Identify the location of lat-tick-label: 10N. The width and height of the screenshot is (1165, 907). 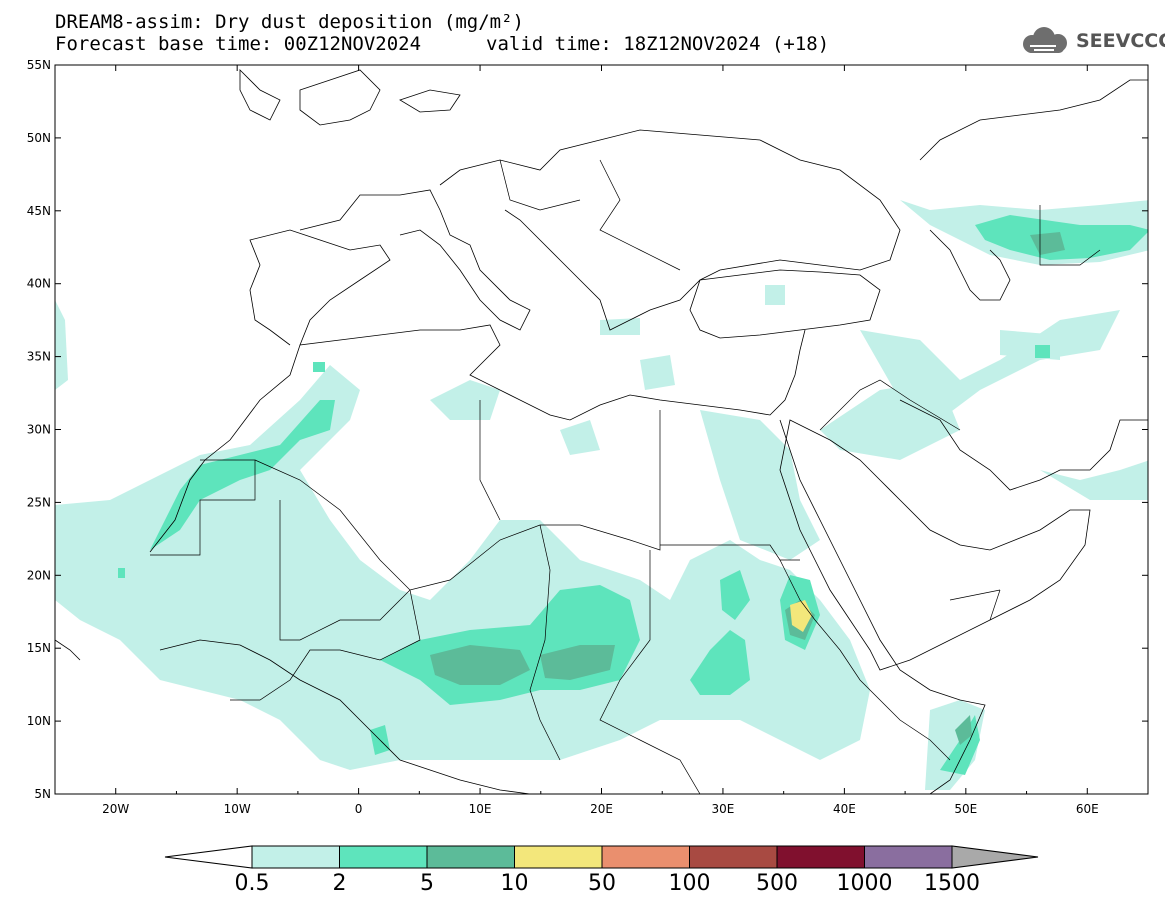
(39, 721).